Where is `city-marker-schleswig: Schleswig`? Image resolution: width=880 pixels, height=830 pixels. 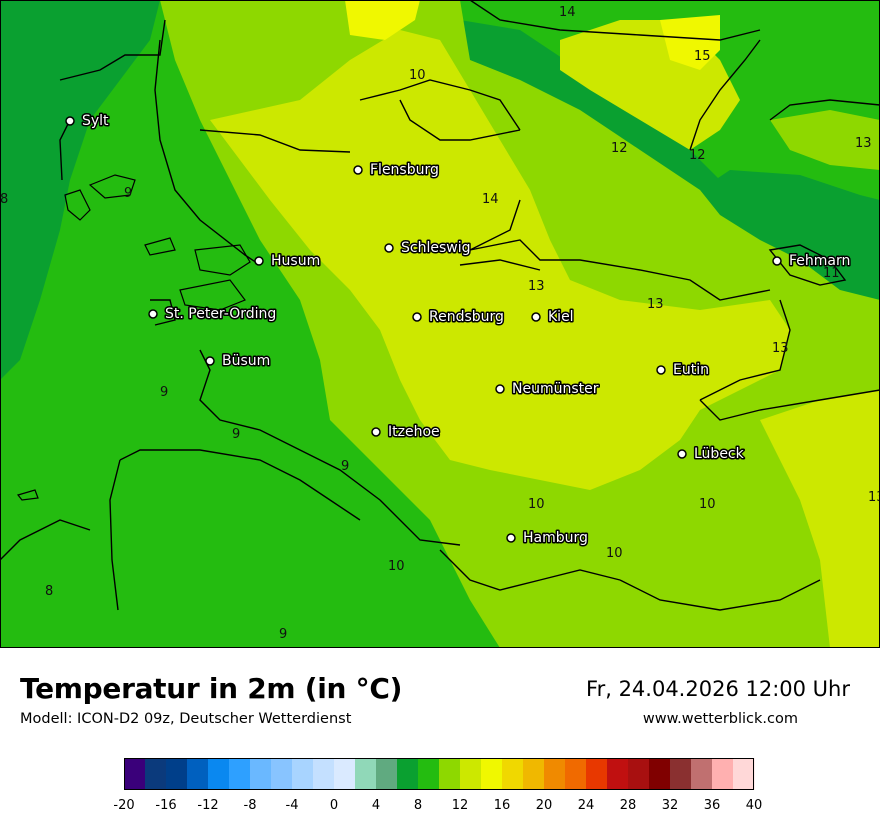 city-marker-schleswig: Schleswig is located at coordinates (428, 248).